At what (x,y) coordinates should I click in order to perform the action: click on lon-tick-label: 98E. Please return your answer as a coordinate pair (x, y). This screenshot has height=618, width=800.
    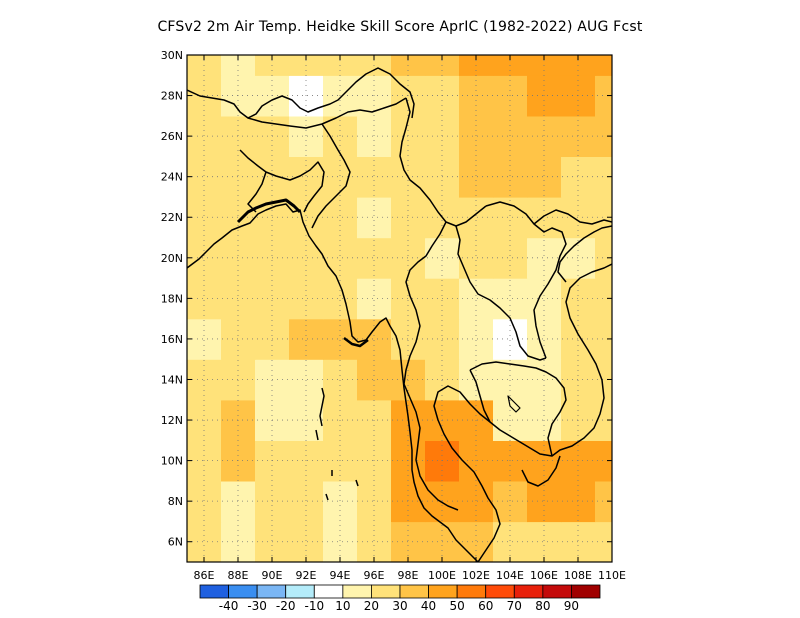
    Looking at the image, I should click on (408, 575).